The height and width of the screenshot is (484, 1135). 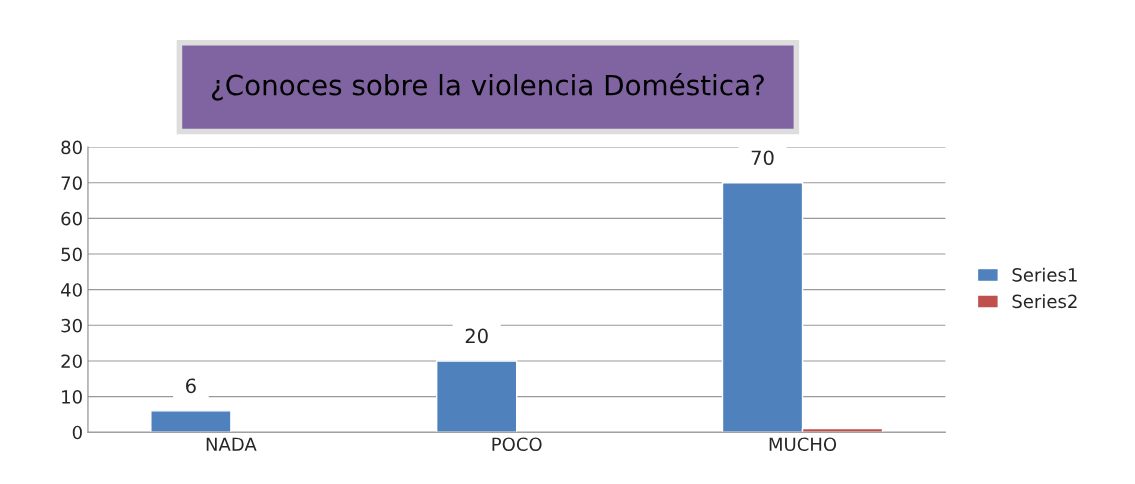 What do you see at coordinates (517, 444) in the screenshot?
I see `x-tick-label: POCO` at bounding box center [517, 444].